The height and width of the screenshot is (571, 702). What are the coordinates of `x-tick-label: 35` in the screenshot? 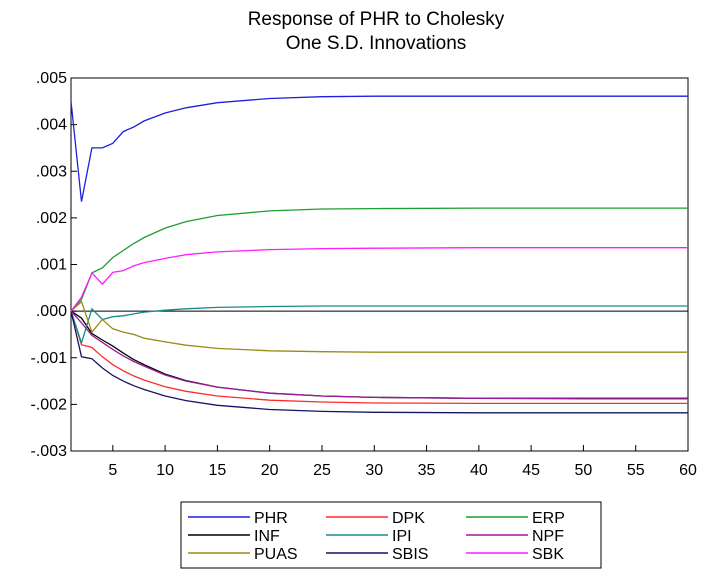 It's located at (427, 470).